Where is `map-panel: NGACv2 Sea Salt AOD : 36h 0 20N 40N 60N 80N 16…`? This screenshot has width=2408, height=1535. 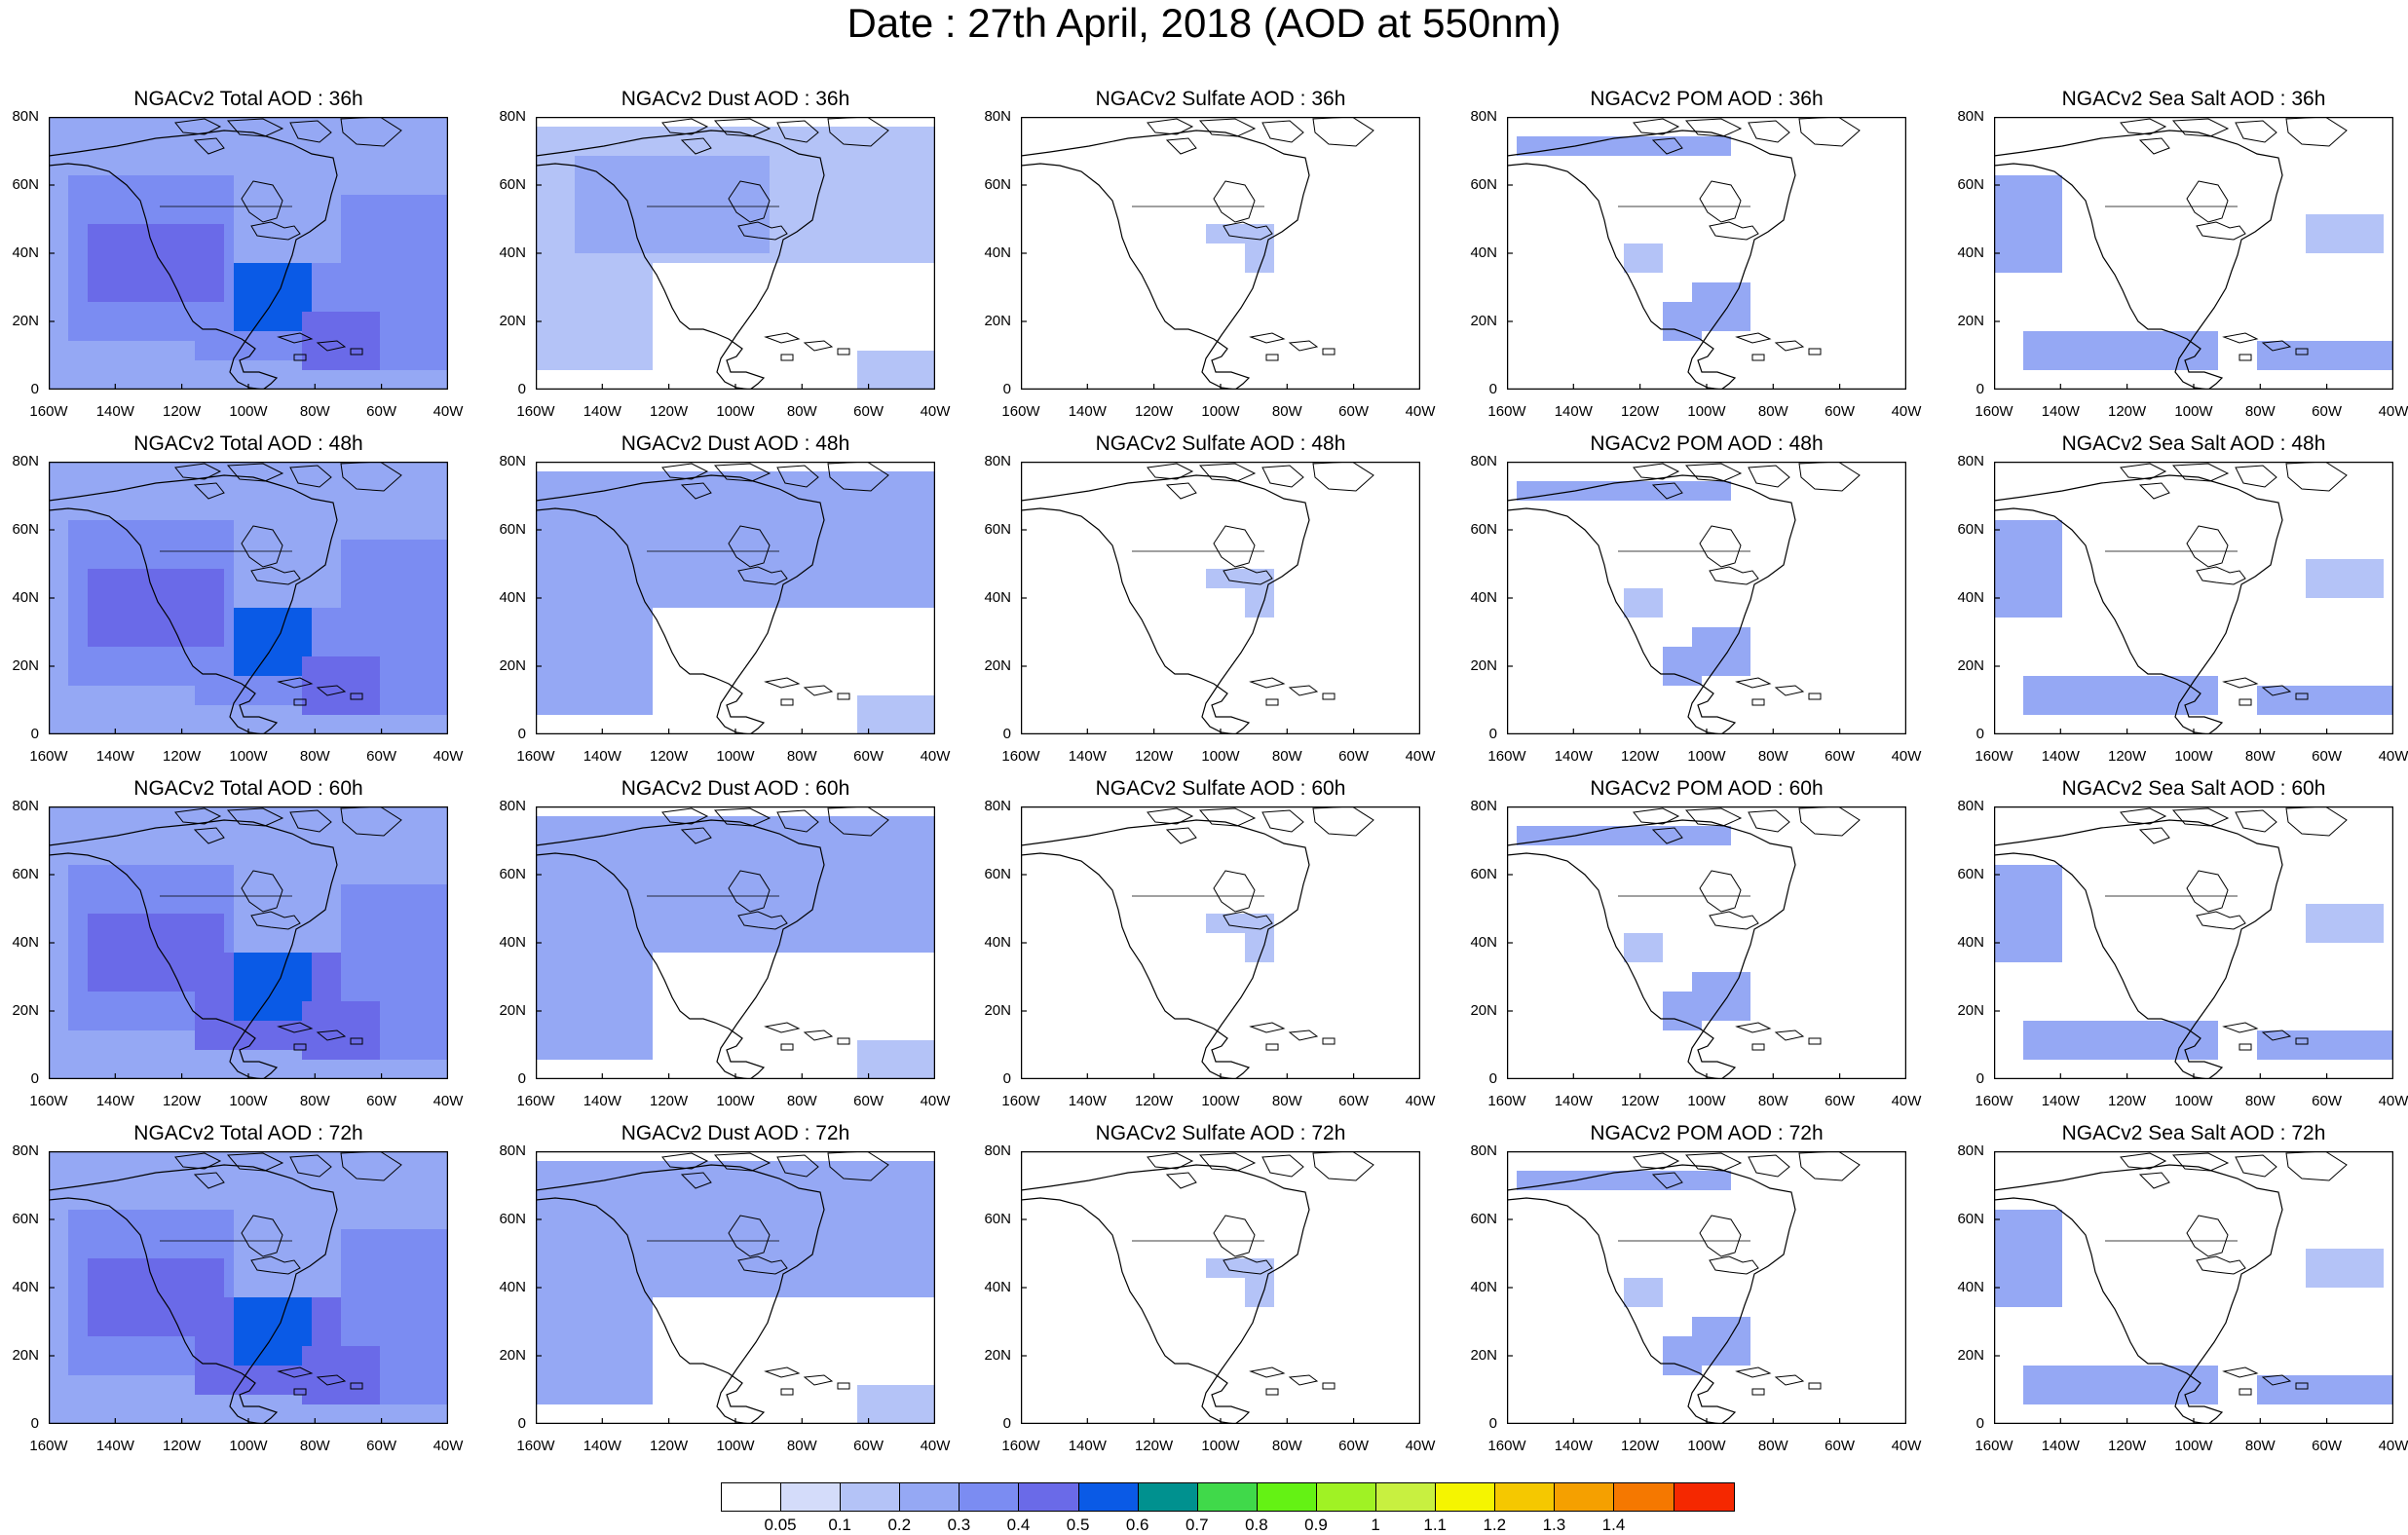 map-panel: NGACv2 Sea Salt AOD : 36h 0 20N 40N 60N 80N 16… is located at coordinates (2176, 253).